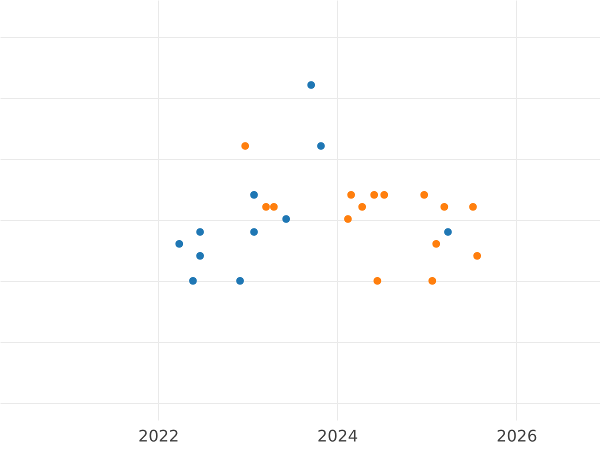 This screenshot has width=600, height=450. Describe the element at coordinates (159, 436) in the screenshot. I see `x-tick-label: 2022` at that location.